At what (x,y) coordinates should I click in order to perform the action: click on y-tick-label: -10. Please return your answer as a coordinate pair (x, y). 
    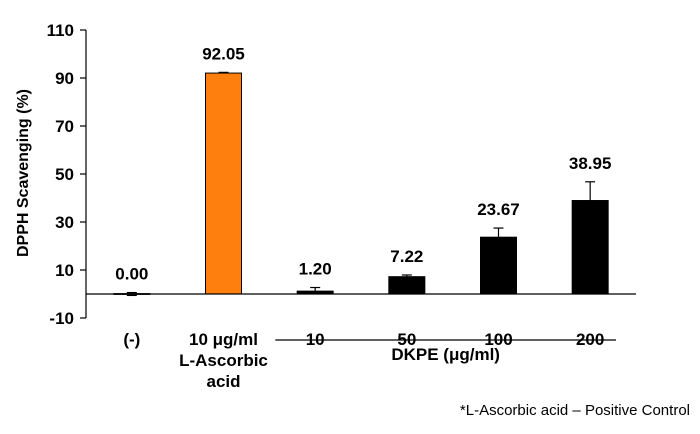
    Looking at the image, I should click on (61, 318).